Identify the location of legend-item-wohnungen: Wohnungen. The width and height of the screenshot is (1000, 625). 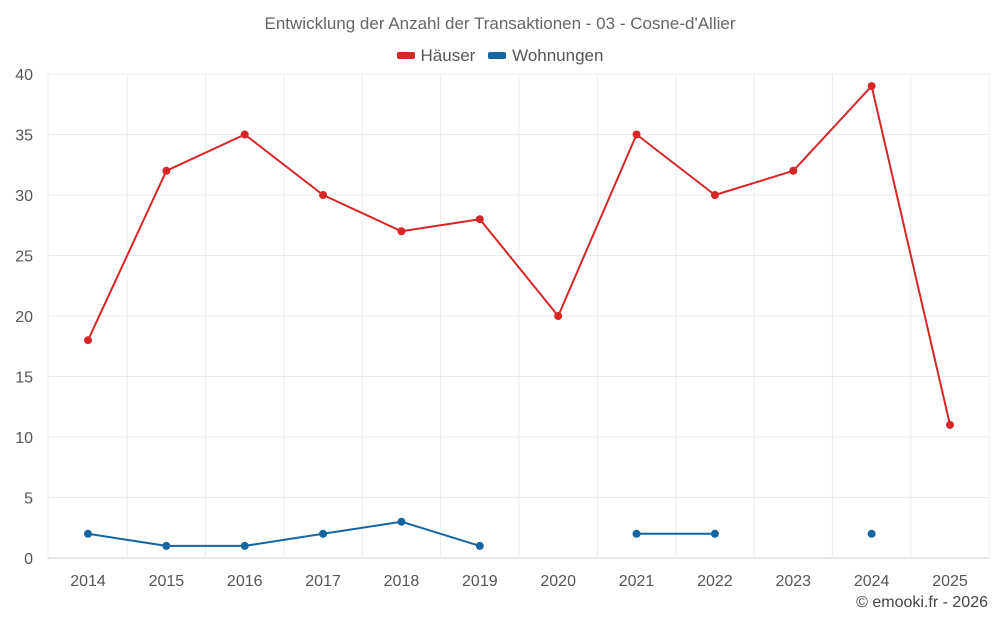
(545, 56).